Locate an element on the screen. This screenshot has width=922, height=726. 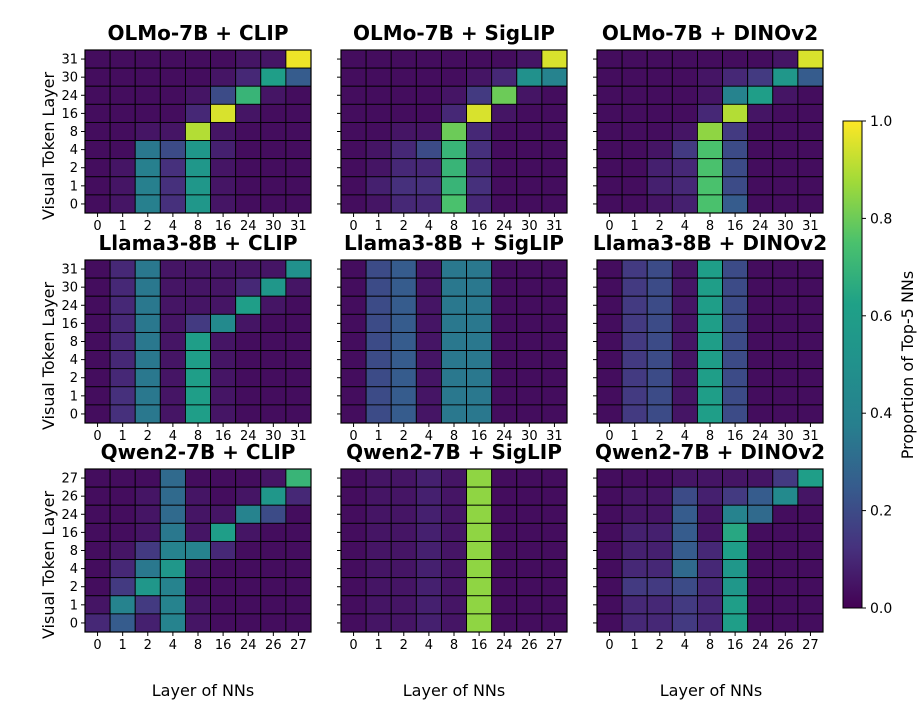
x-tick-label: 26 is located at coordinates (529, 645).